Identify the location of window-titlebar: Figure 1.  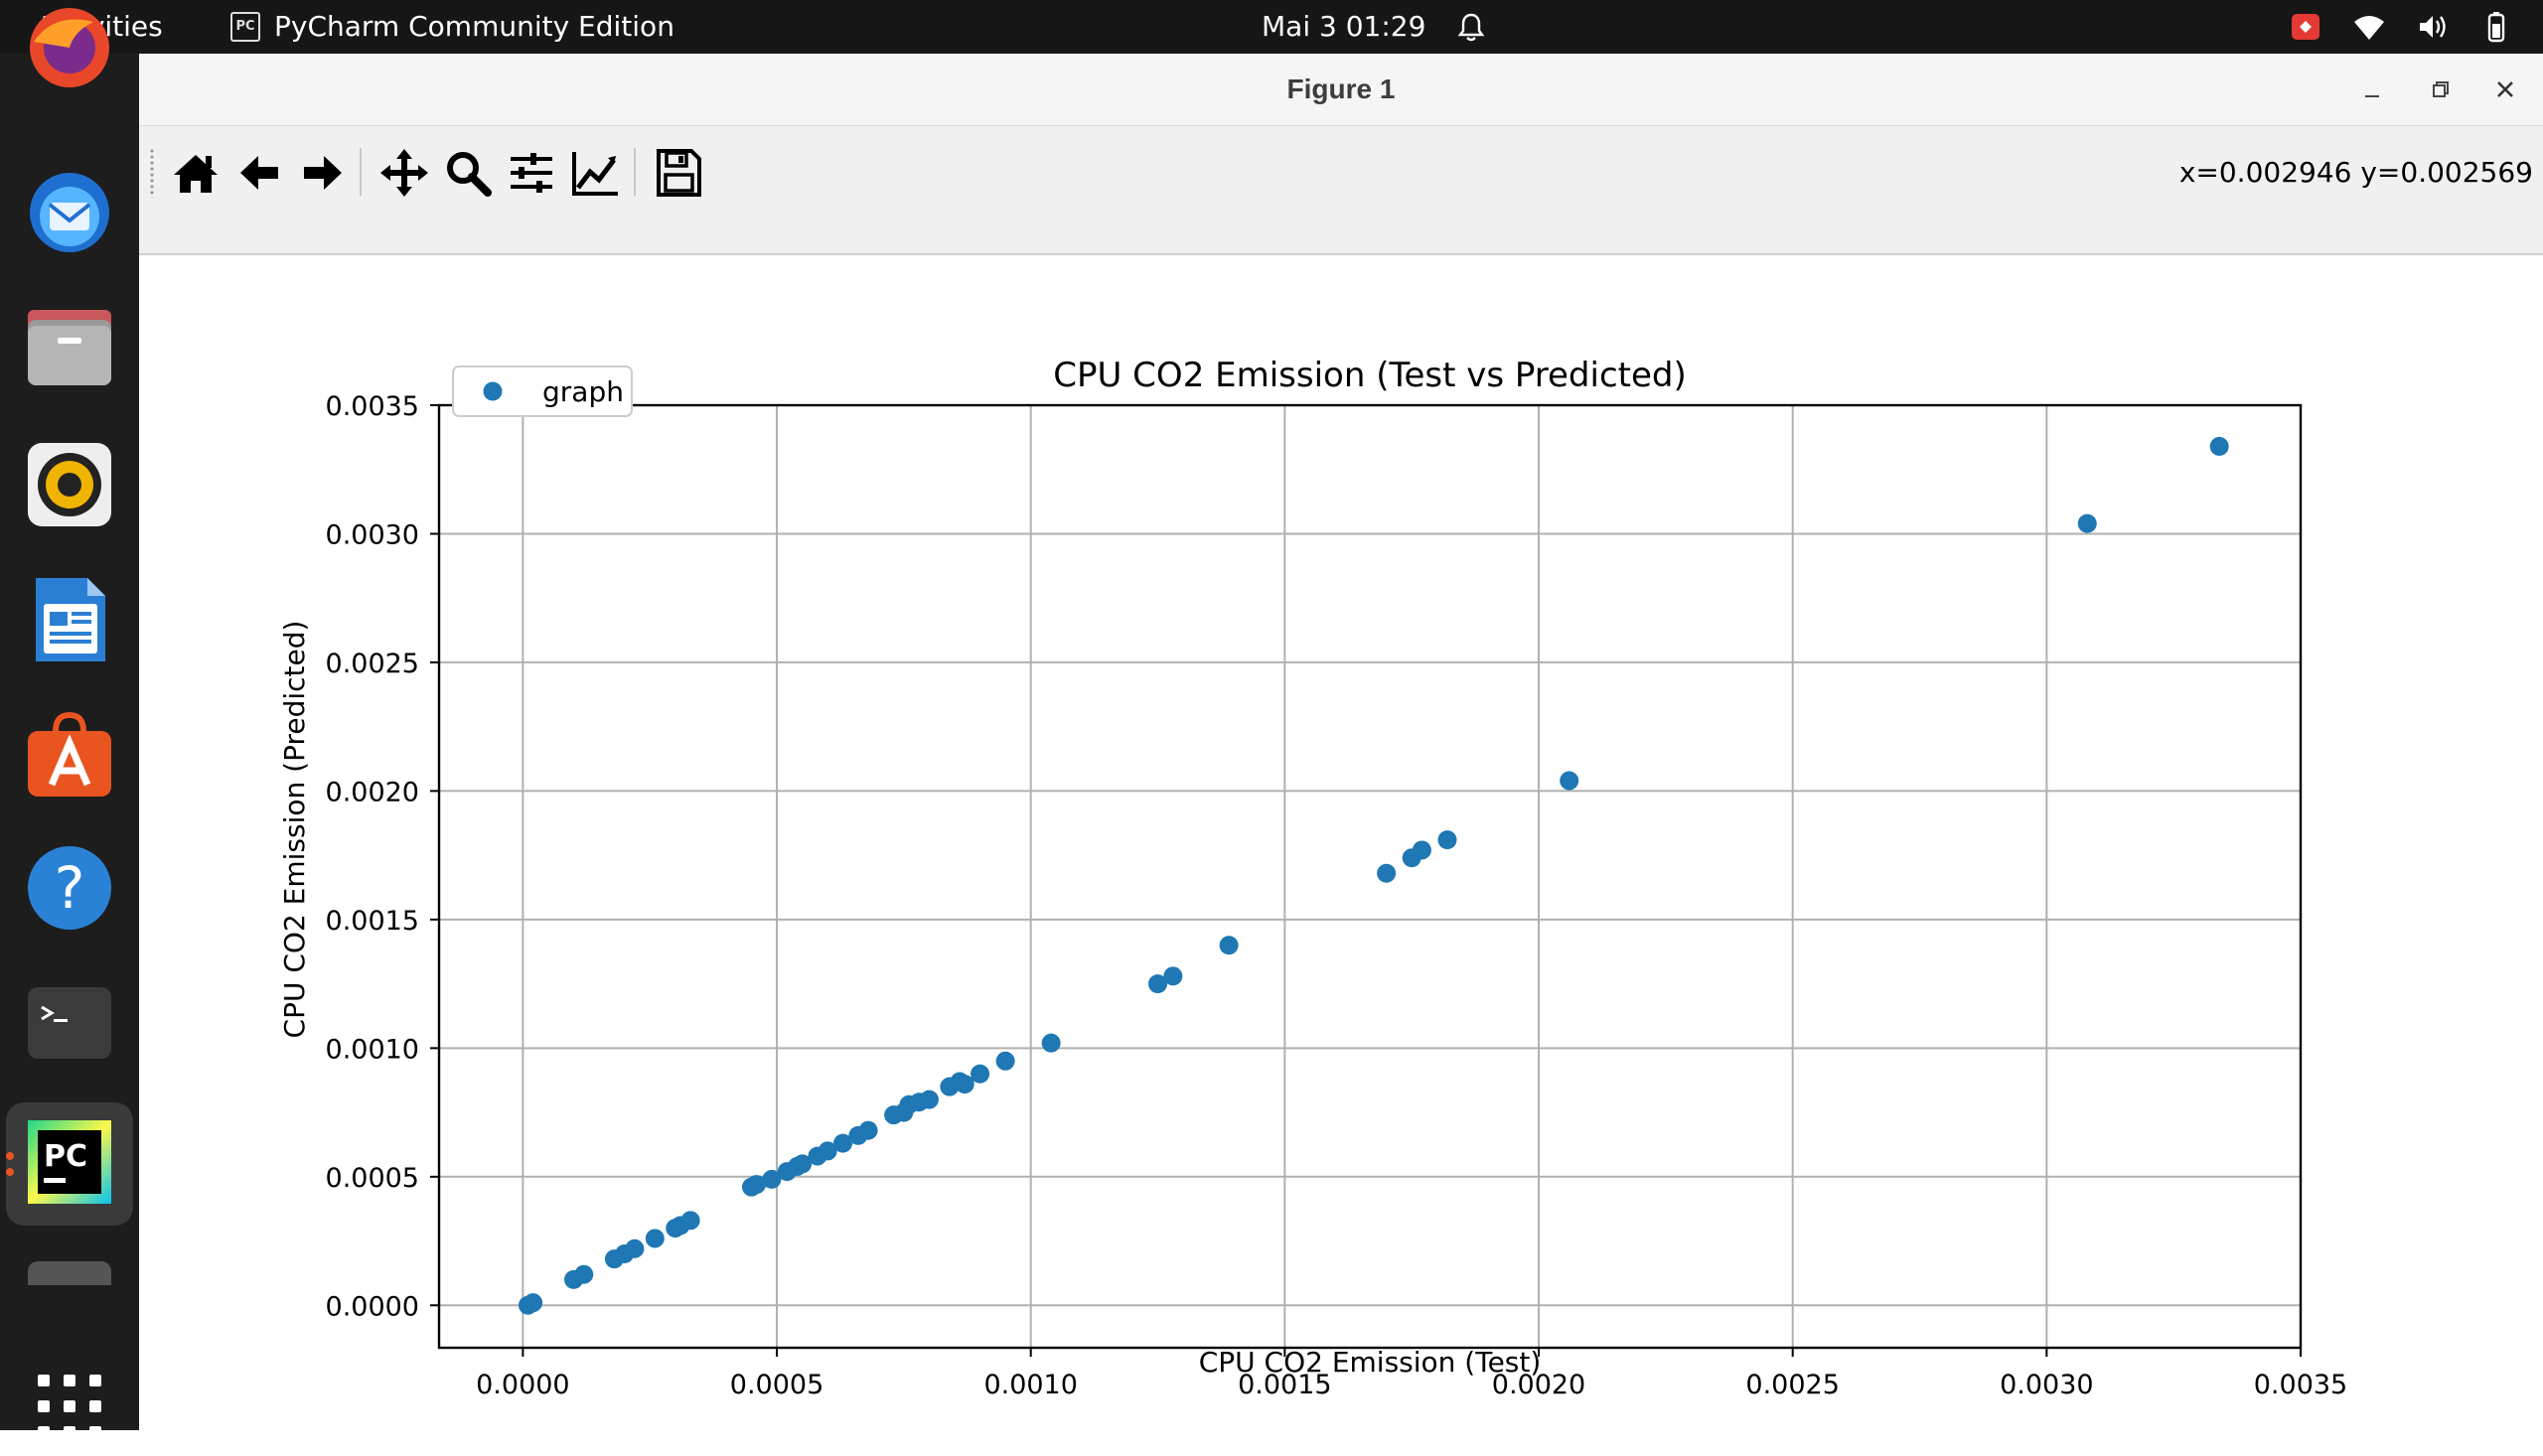
(1341, 90).